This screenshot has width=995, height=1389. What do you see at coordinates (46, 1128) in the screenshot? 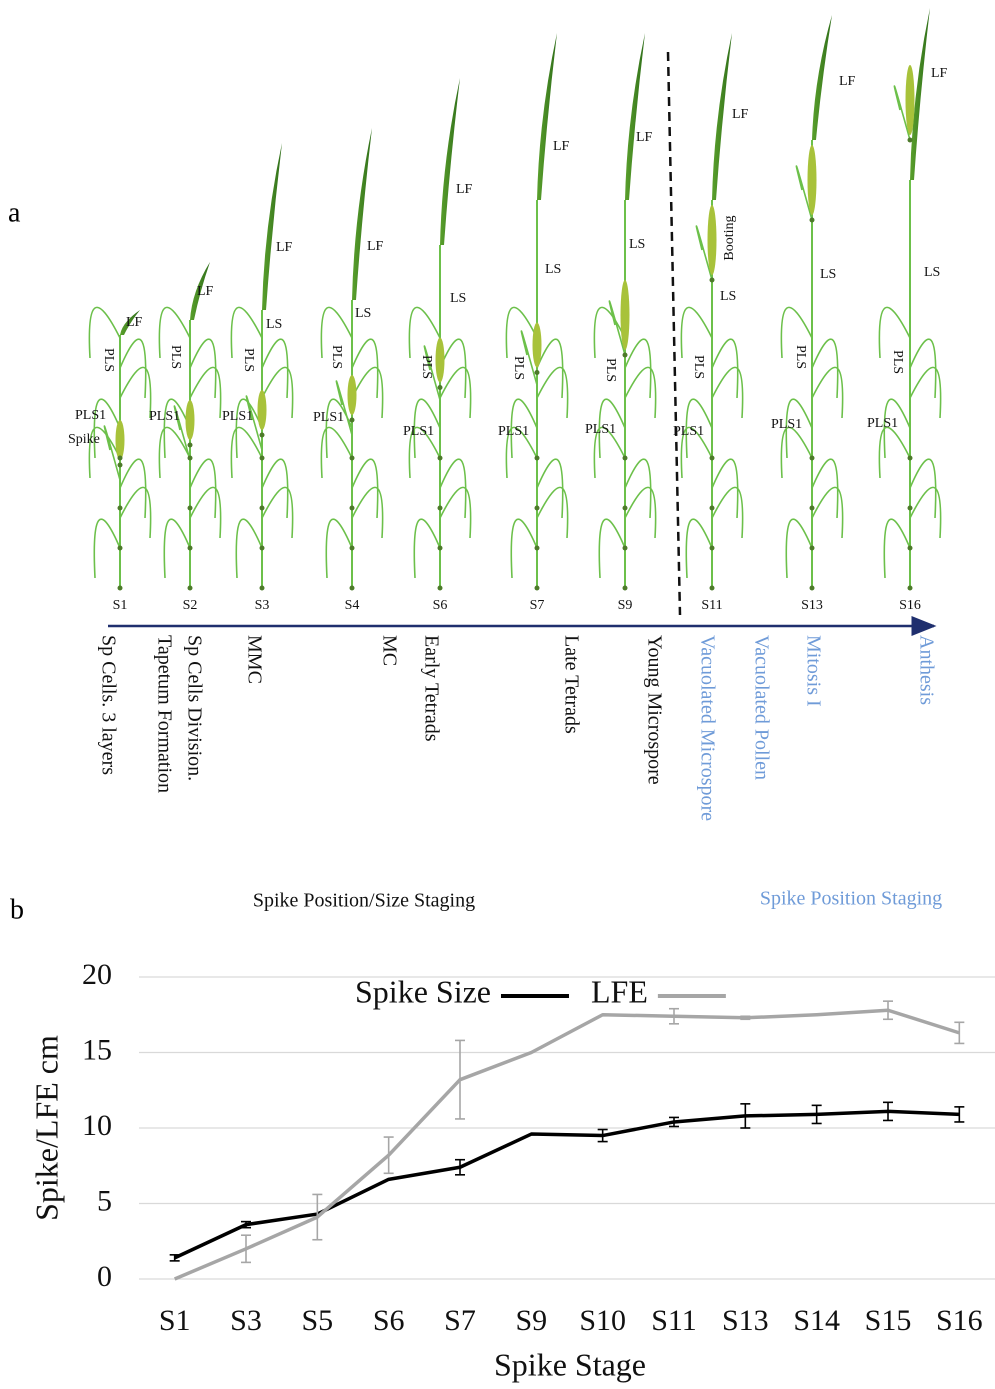
I see `y-axis-label: Spike/LFE cm` at bounding box center [46, 1128].